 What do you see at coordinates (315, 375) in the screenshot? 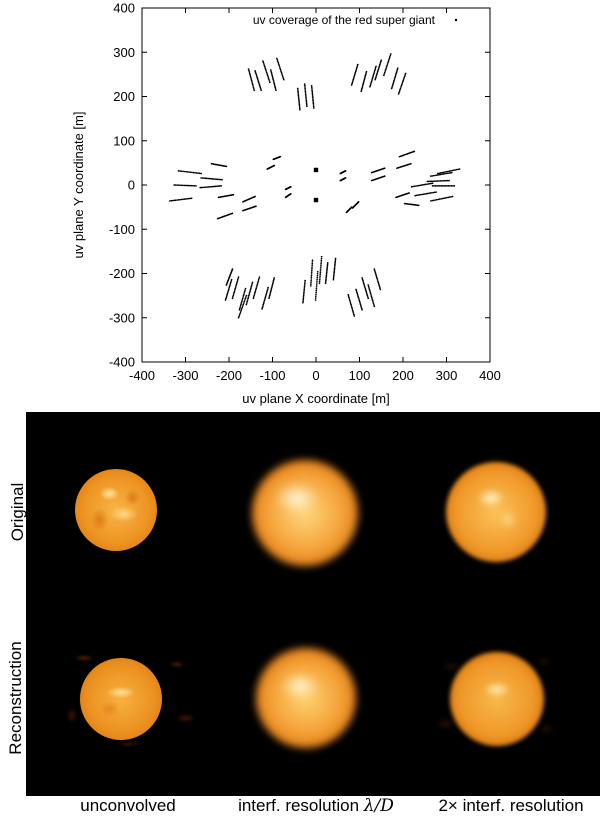
I see `x-tick-label: 0` at bounding box center [315, 375].